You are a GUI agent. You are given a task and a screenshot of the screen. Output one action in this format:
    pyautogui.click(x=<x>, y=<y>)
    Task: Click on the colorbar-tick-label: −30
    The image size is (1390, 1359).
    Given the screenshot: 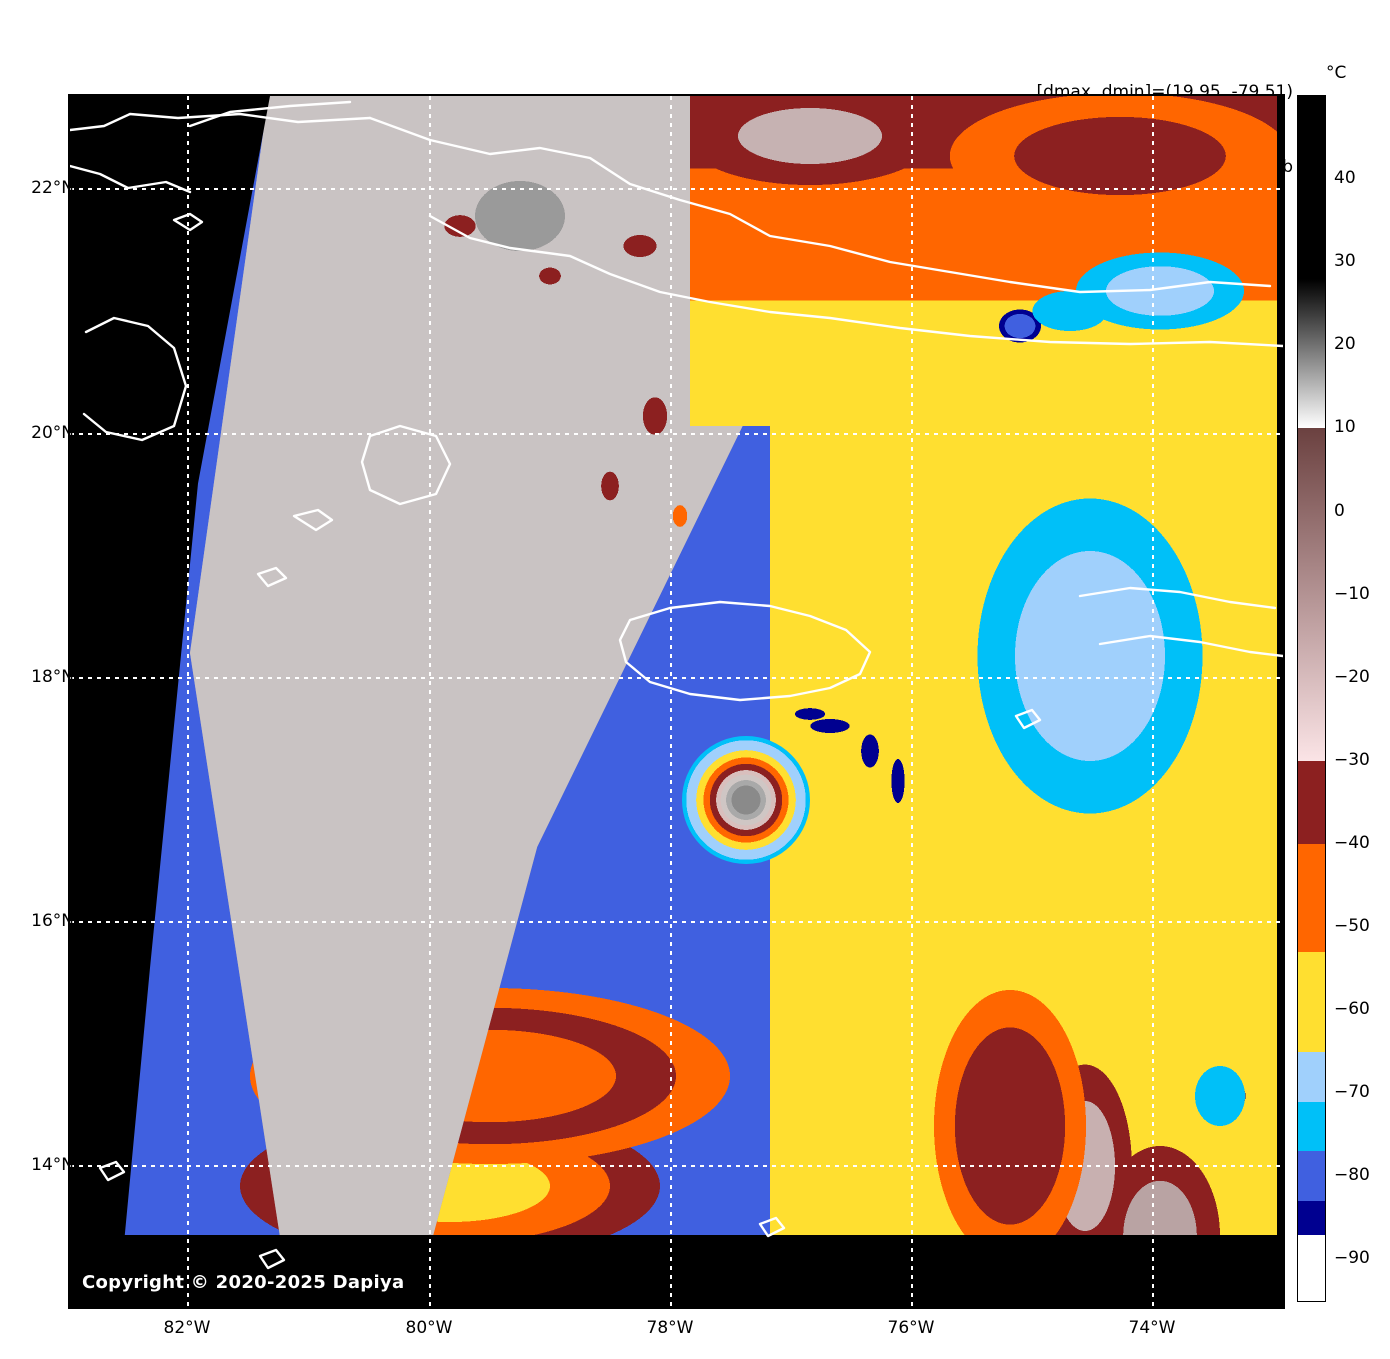 What is the action you would take?
    pyautogui.click(x=1352, y=759)
    